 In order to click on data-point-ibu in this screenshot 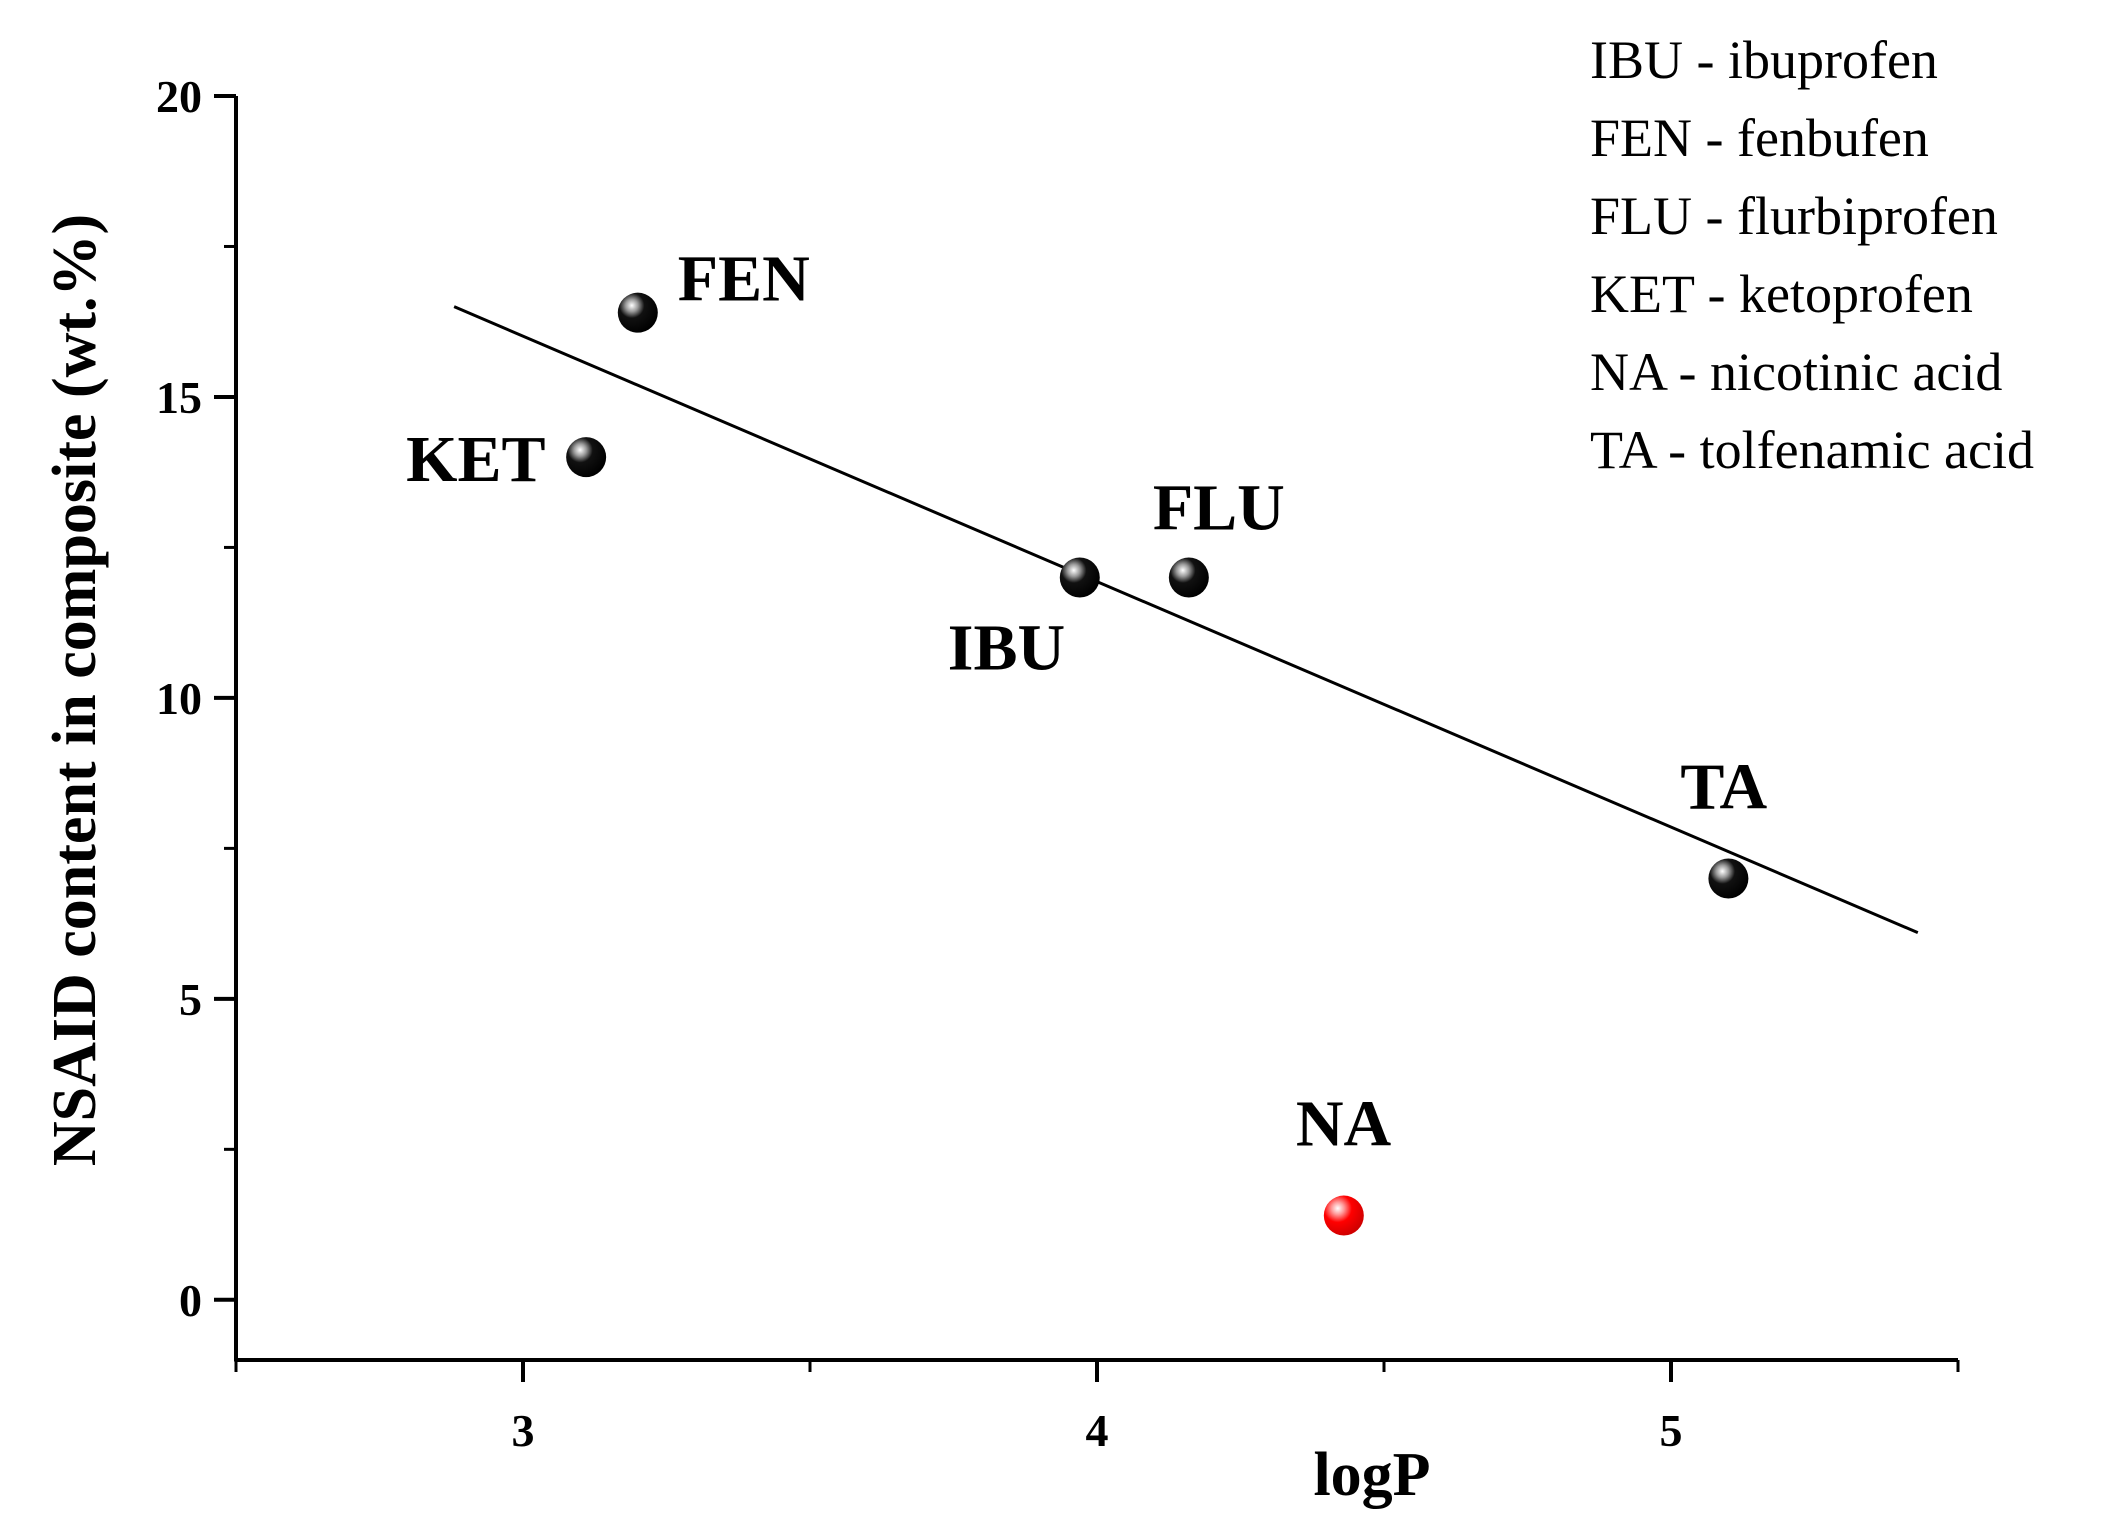, I will do `click(1079, 577)`.